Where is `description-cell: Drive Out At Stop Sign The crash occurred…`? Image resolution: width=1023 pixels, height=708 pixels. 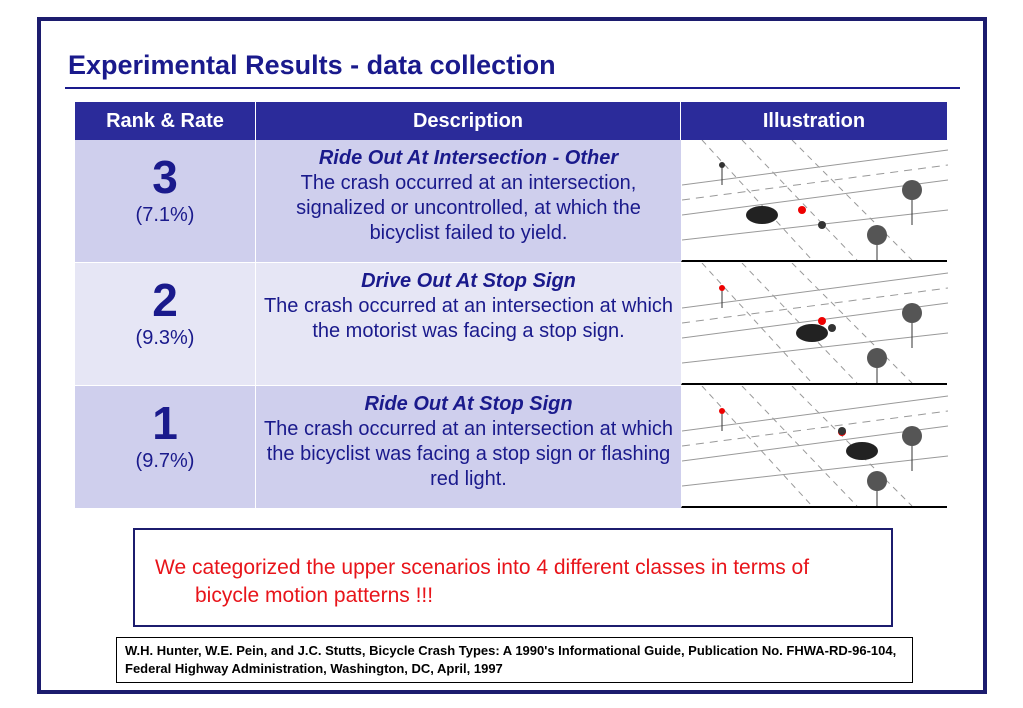 description-cell: Drive Out At Stop Sign The crash occurred… is located at coordinates (468, 324).